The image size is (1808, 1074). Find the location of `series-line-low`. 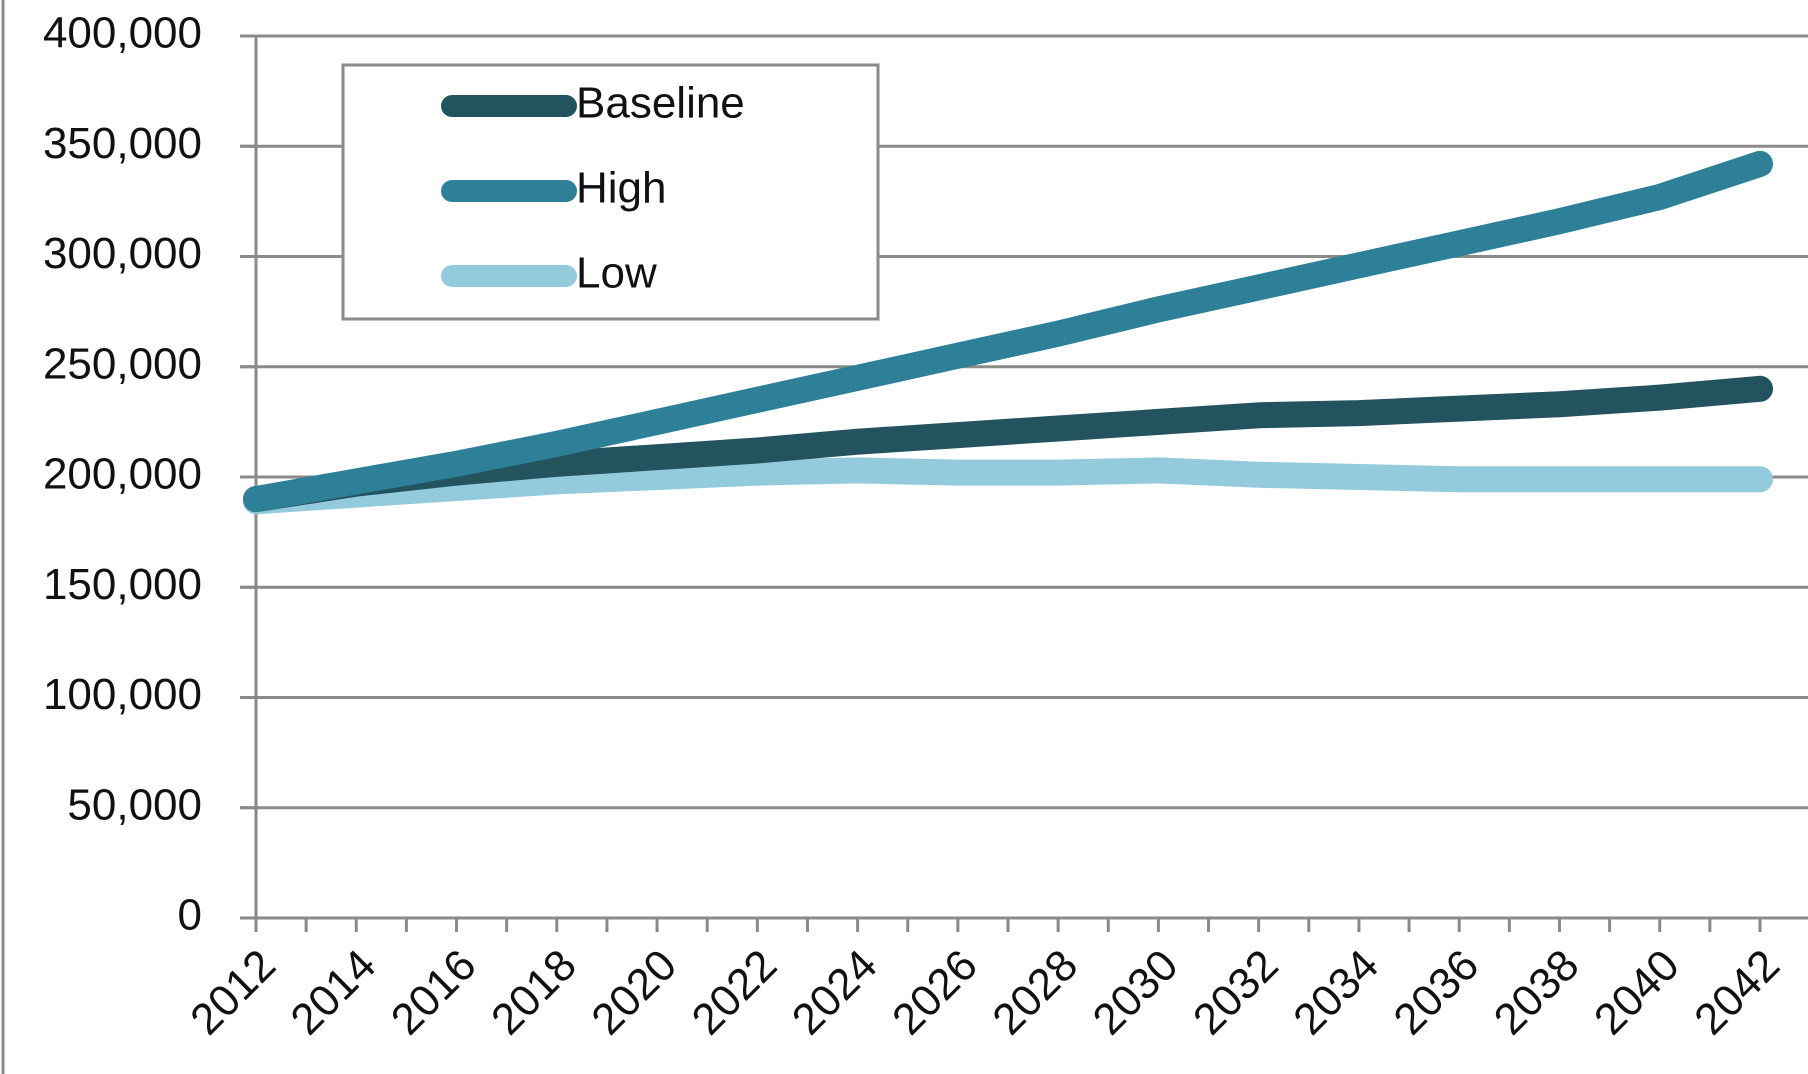

series-line-low is located at coordinates (1008, 486).